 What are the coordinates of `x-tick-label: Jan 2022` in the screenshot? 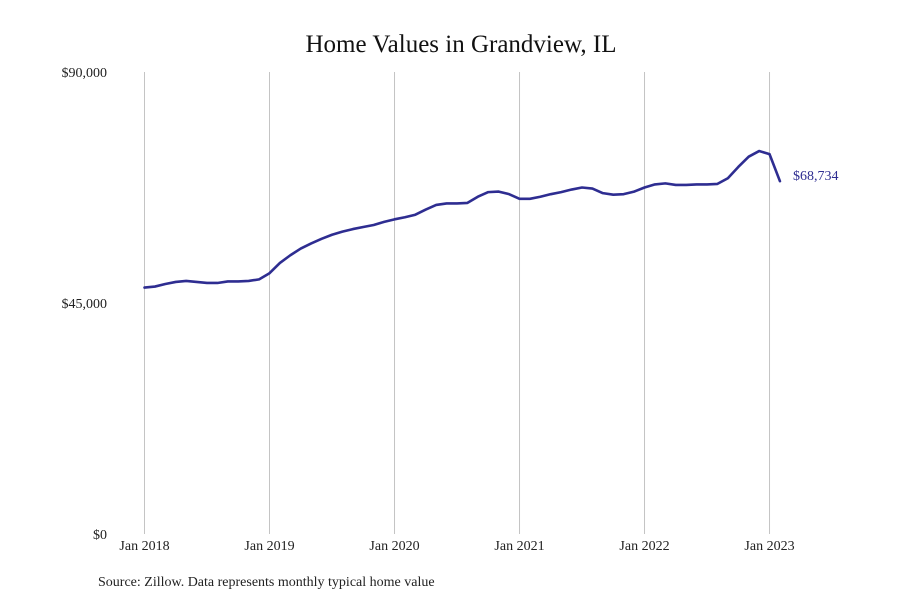 It's located at (644, 546).